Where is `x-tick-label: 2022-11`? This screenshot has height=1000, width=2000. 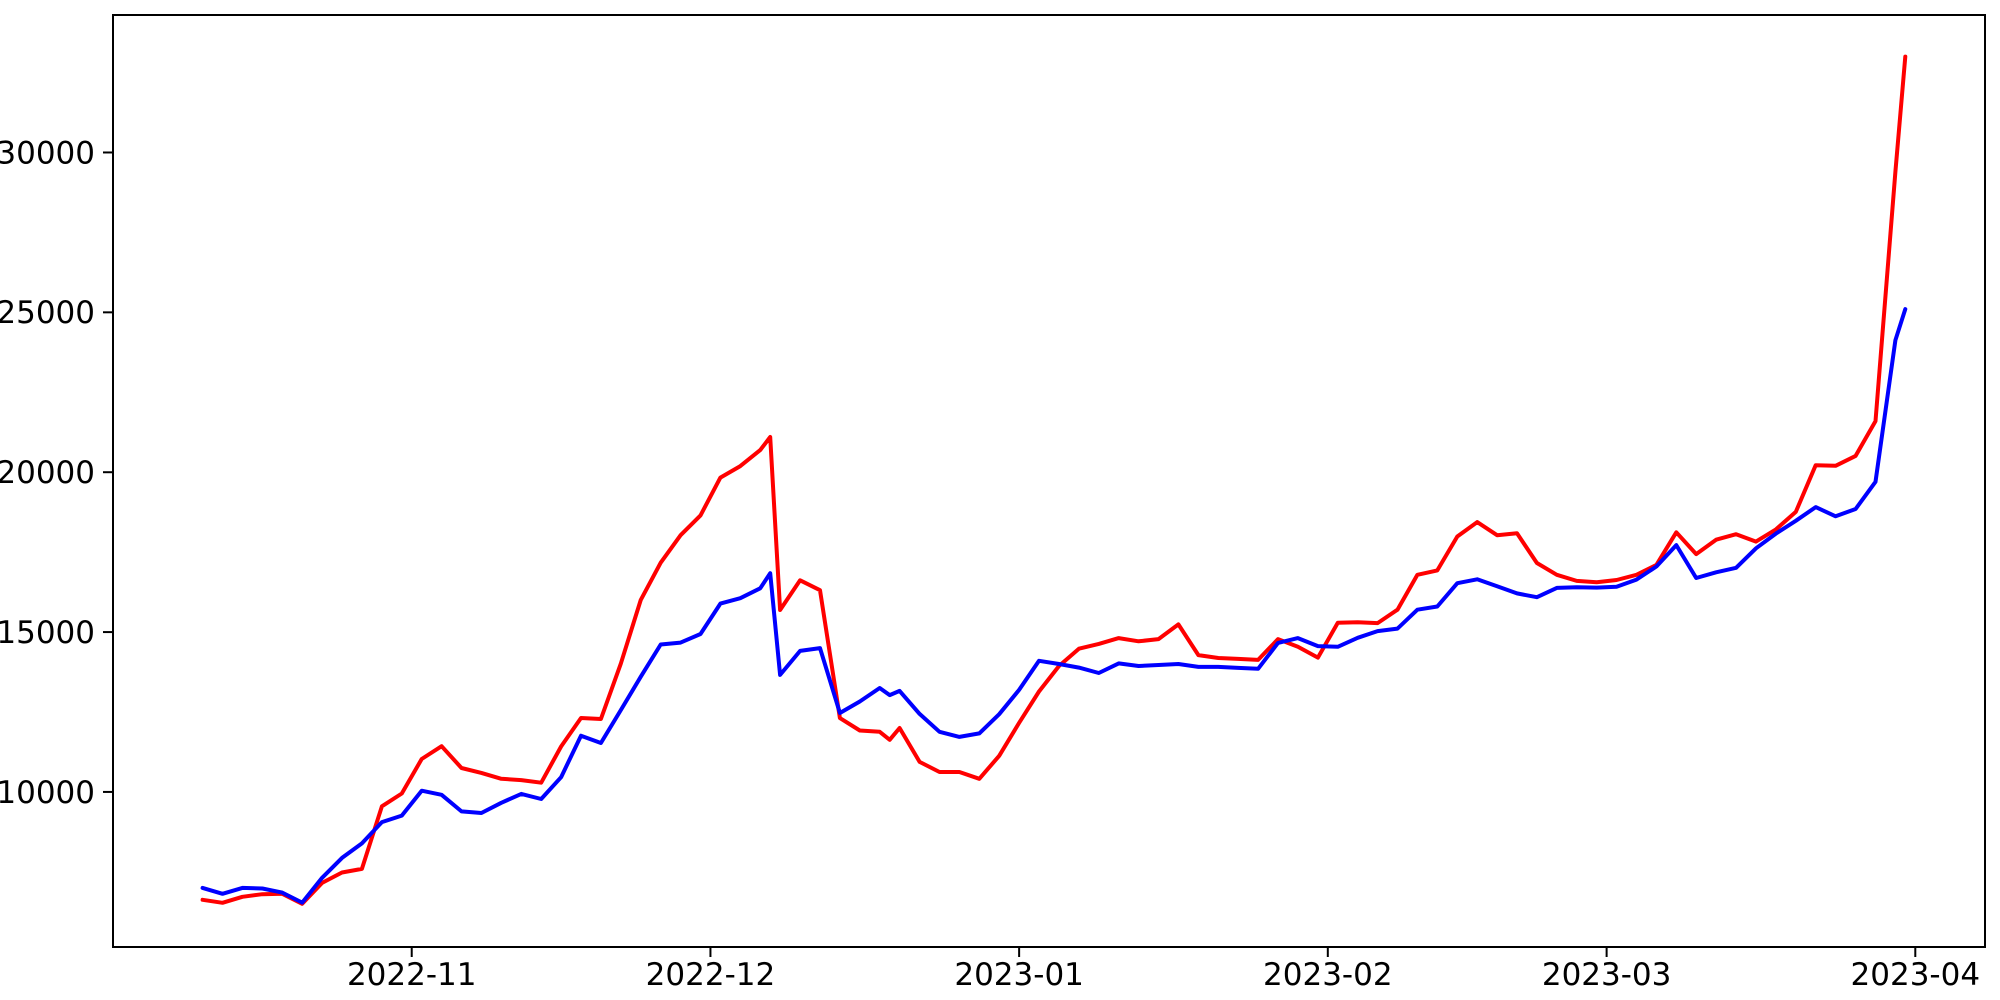
x-tick-label: 2022-11 is located at coordinates (412, 975).